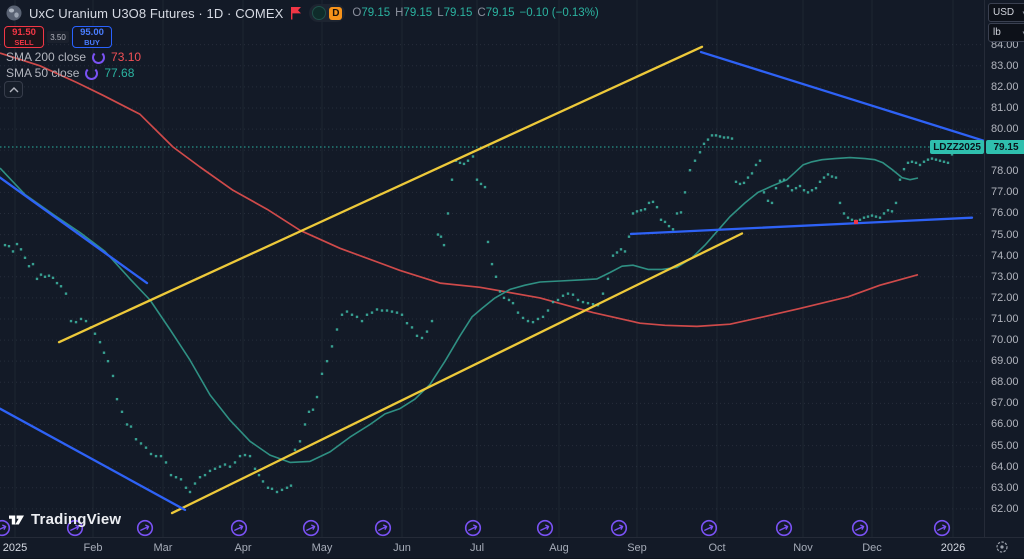 The image size is (1024, 559). What do you see at coordinates (1005, 445) in the screenshot?
I see `price-tick-label: 65.00` at bounding box center [1005, 445].